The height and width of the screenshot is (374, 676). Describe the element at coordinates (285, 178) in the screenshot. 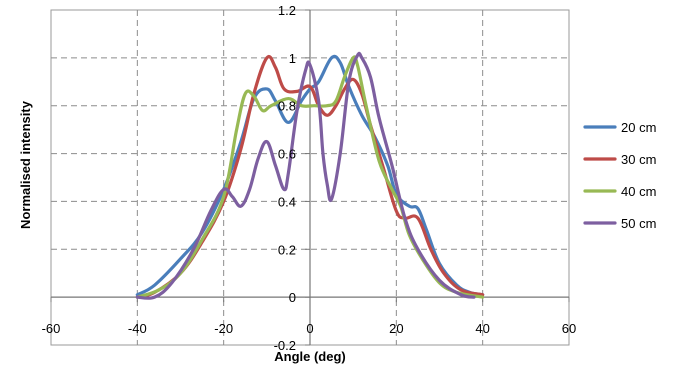

I see `y-tick-labels: -0.2 0 0.2 0.4 0.6 0.8 1 1.2` at that location.